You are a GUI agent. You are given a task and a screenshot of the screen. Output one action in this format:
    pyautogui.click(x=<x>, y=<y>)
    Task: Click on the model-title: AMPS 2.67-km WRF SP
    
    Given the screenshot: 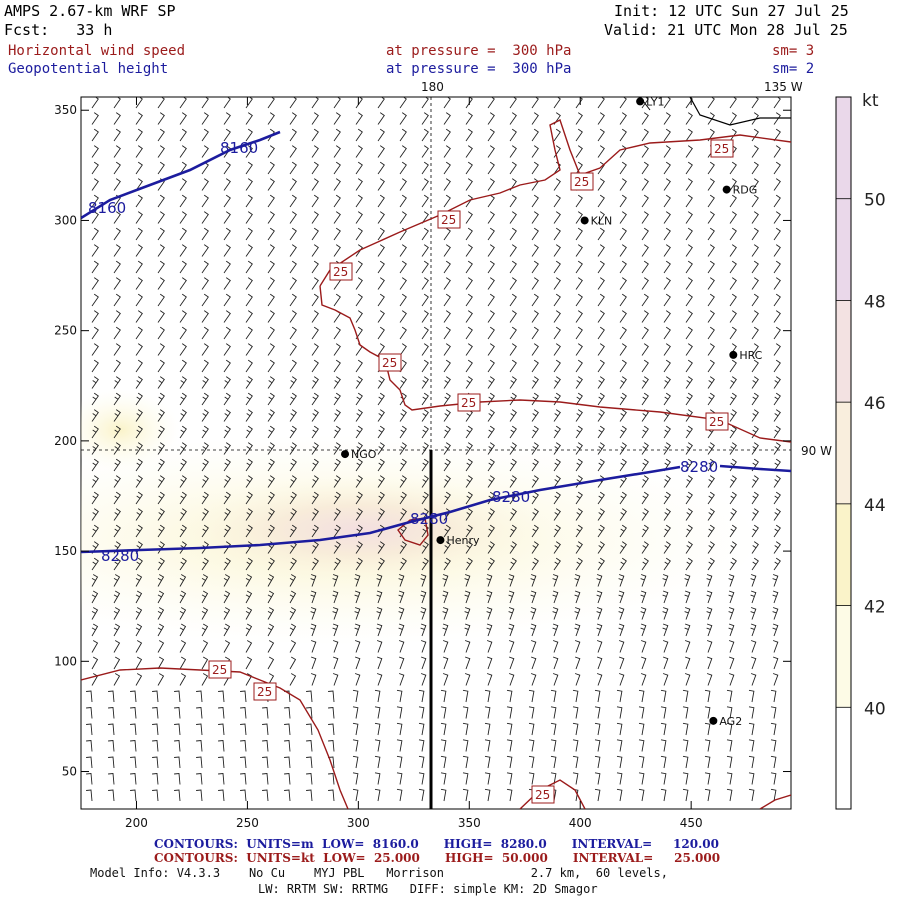 What is the action you would take?
    pyautogui.click(x=90, y=11)
    